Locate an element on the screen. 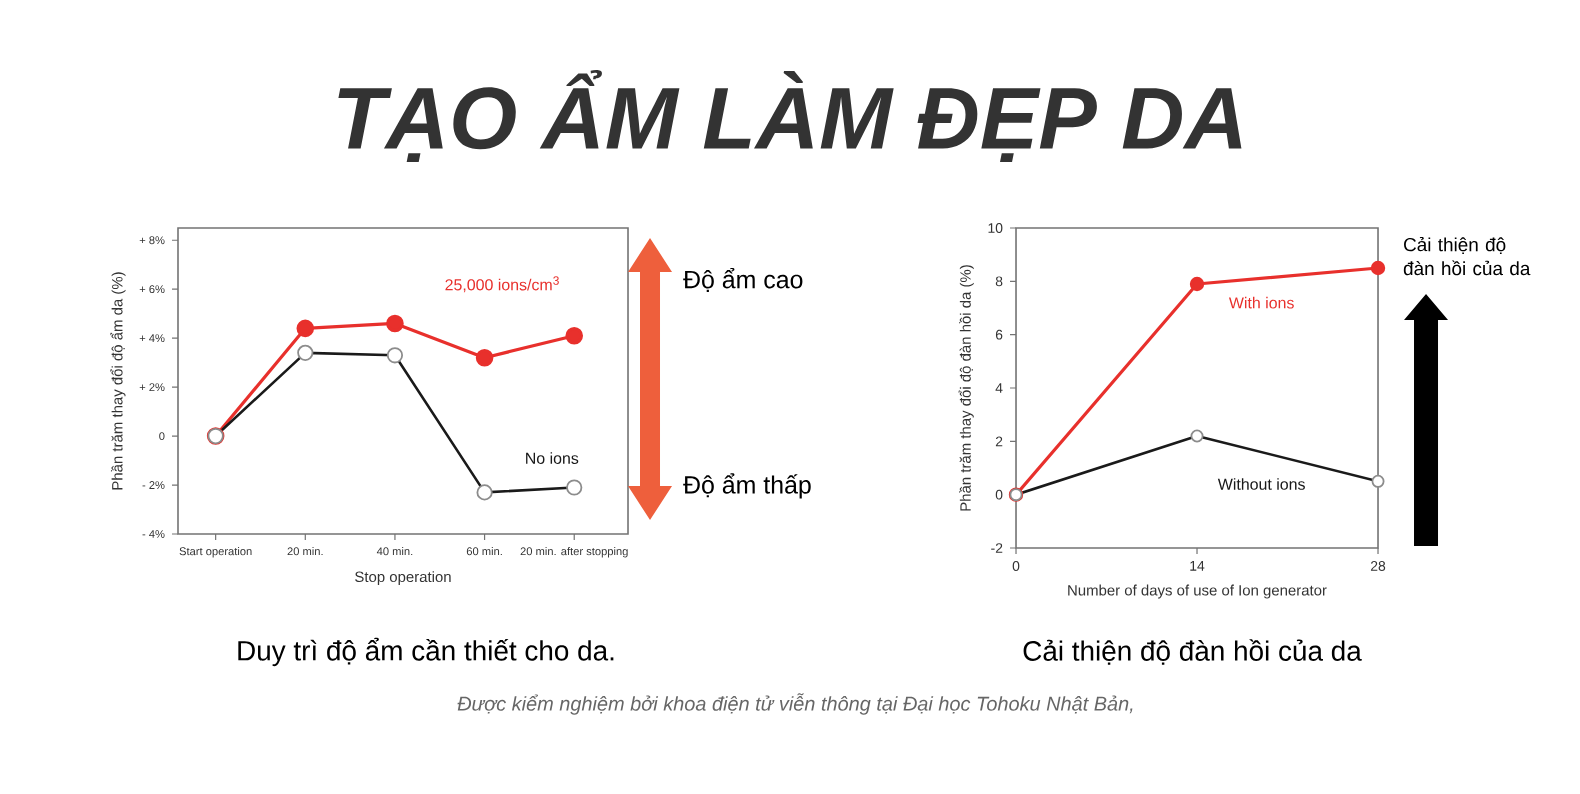 This screenshot has width=1580, height=794. text: Độ ẩm cao is located at coordinates (743, 280).